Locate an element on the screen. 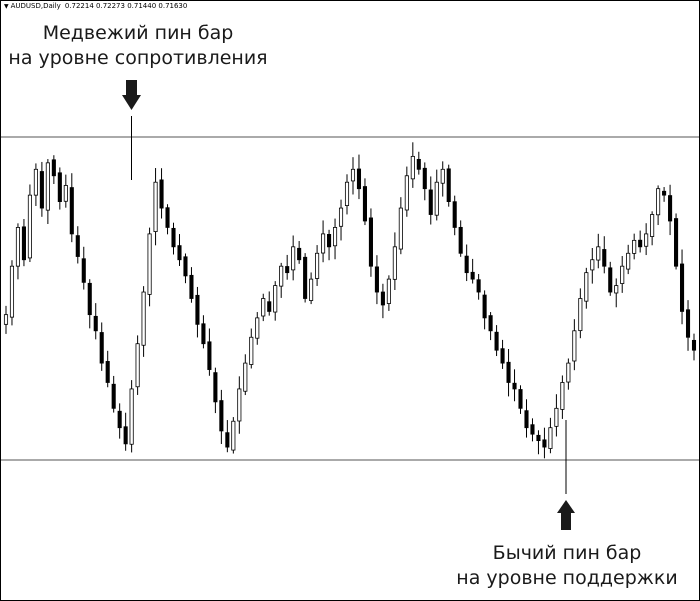  support-annotation-line1: Бычий пин бар is located at coordinates (567, 553).